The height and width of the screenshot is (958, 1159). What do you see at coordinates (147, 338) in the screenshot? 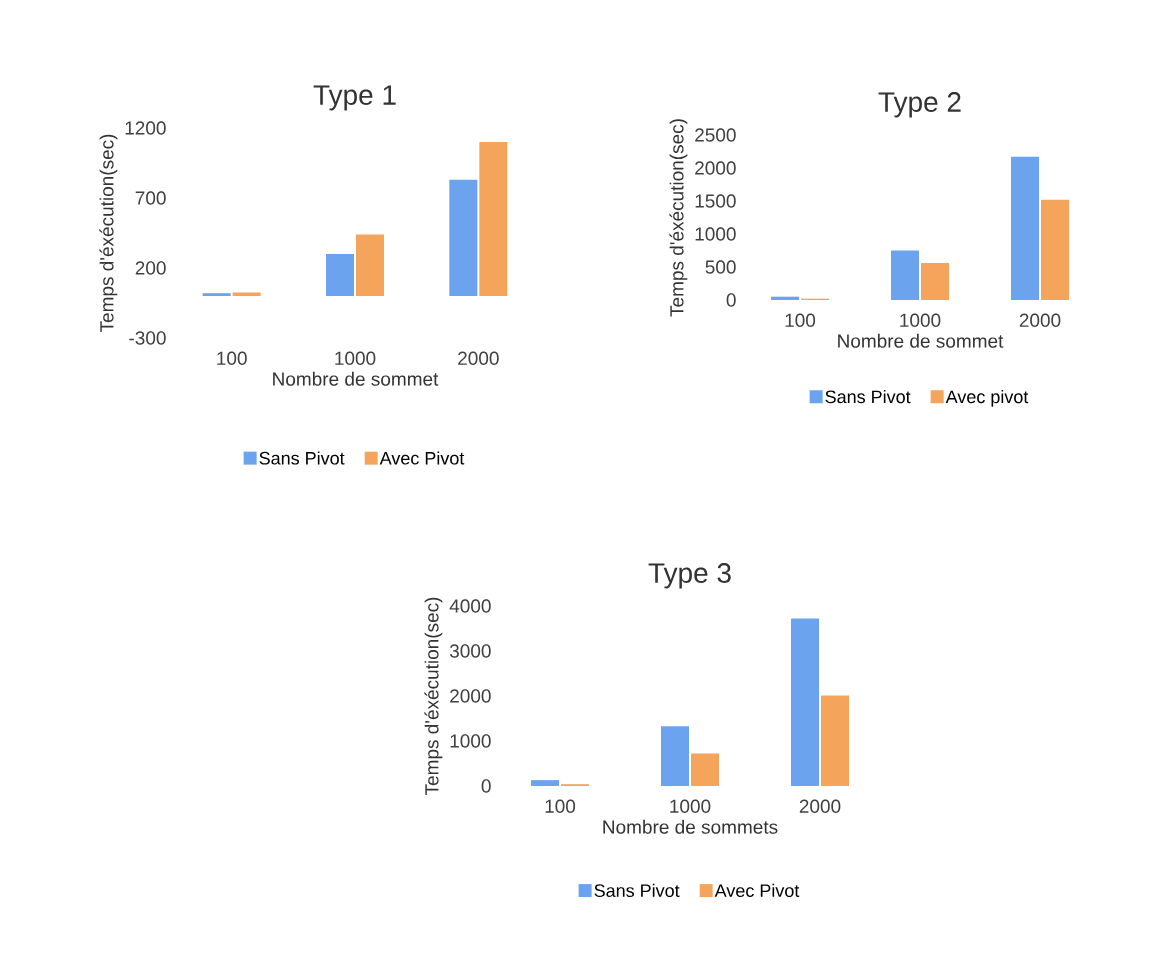
I see `y-tick-label: -300` at bounding box center [147, 338].